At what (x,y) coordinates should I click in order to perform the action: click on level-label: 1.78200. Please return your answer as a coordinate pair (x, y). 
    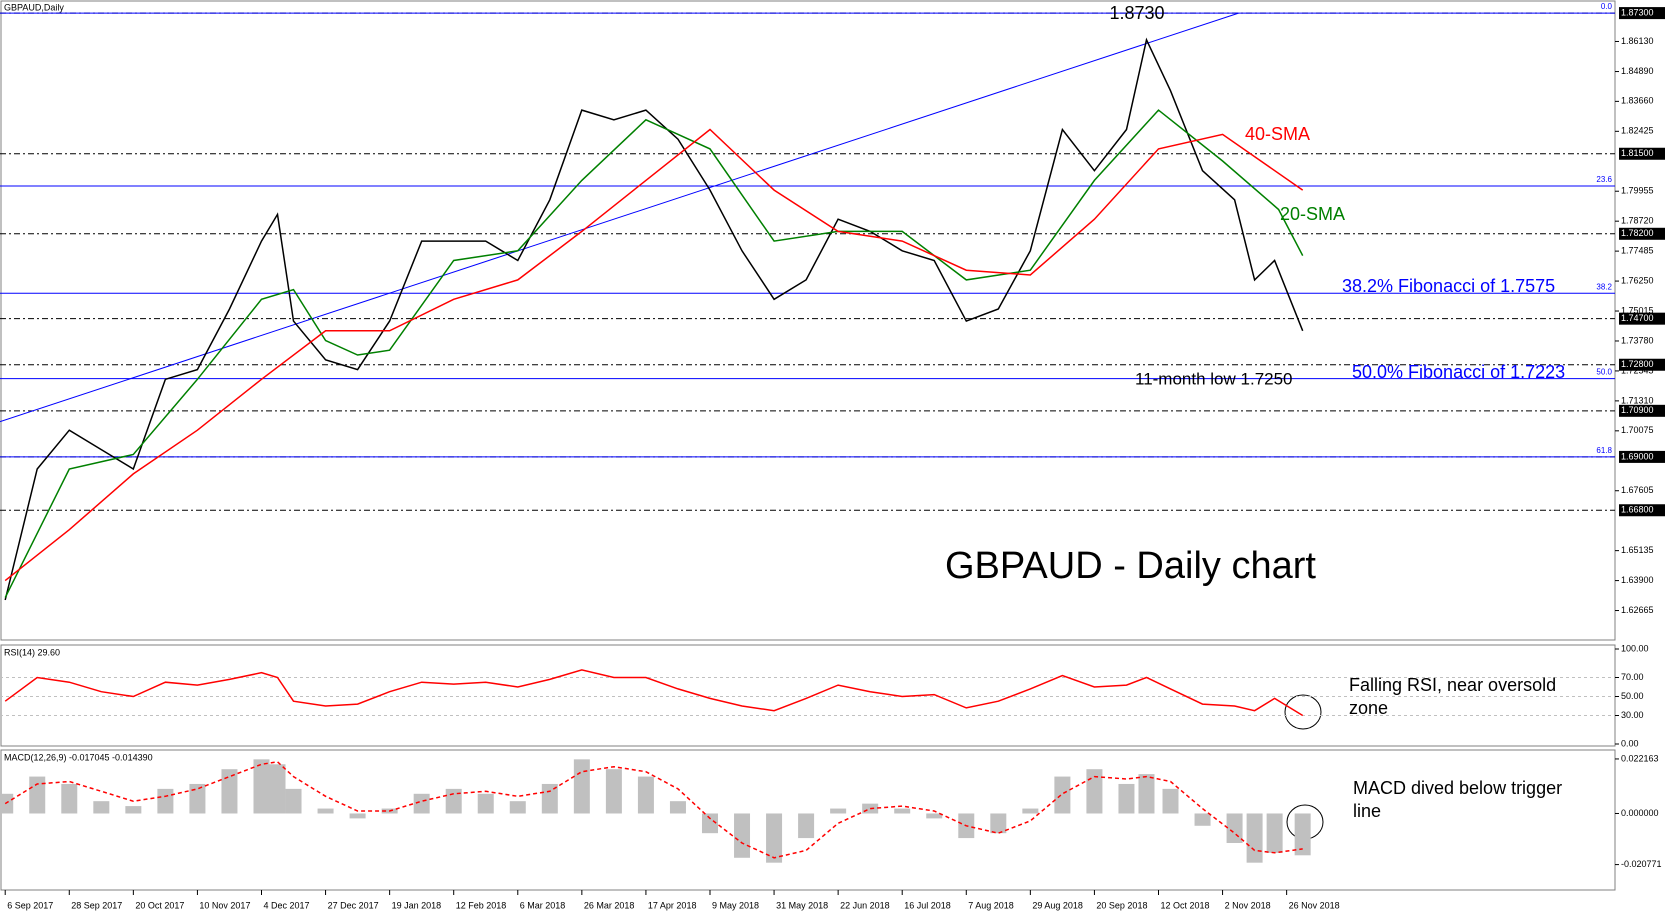
    Looking at the image, I should click on (1637, 233).